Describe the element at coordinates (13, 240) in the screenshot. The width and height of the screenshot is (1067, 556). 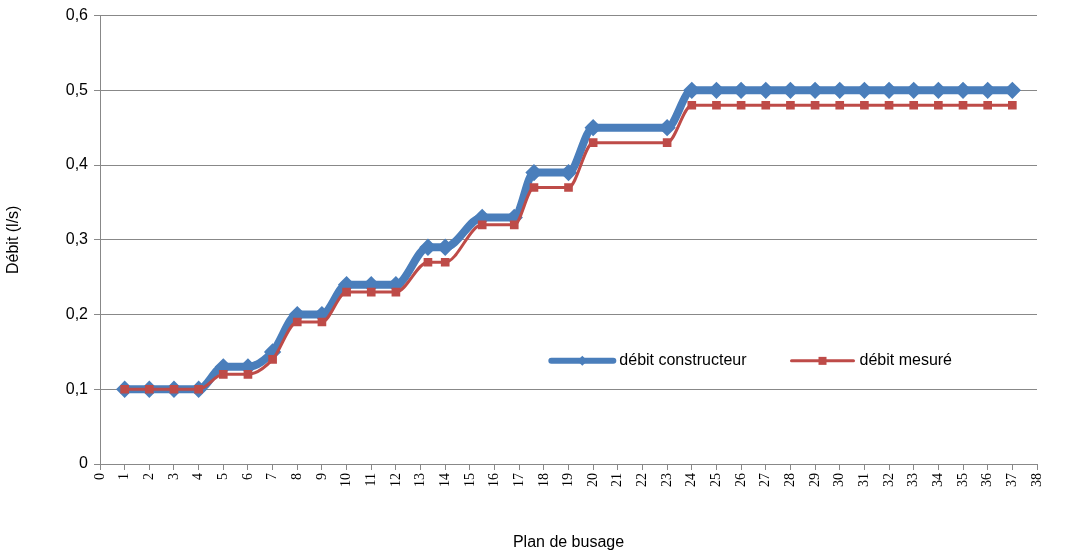
I see `y-axis-title: Débit (l/s)` at that location.